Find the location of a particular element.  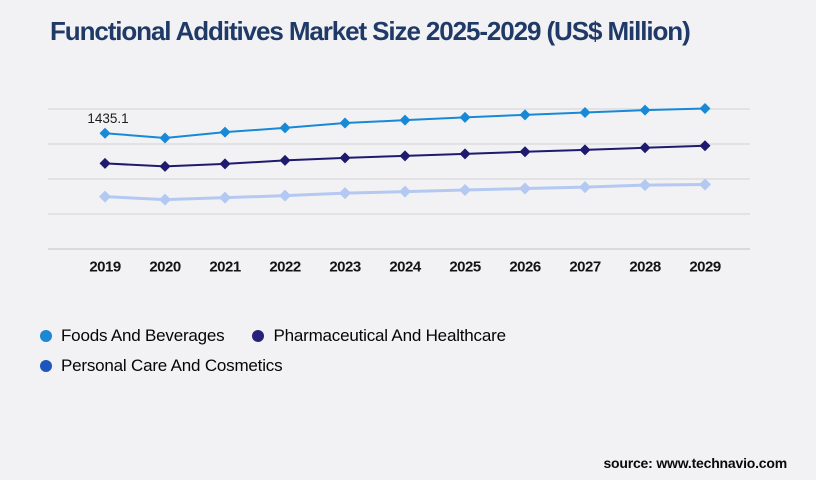

legend-item-personal-care-and-cosmetics: Personal Care And Cosmetics is located at coordinates (161, 366).